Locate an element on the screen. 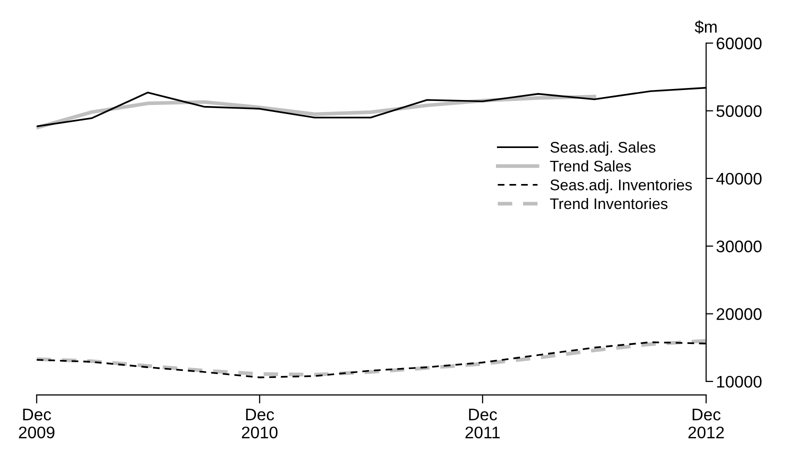  x-tick-label: Dec 2012 is located at coordinates (706, 423).